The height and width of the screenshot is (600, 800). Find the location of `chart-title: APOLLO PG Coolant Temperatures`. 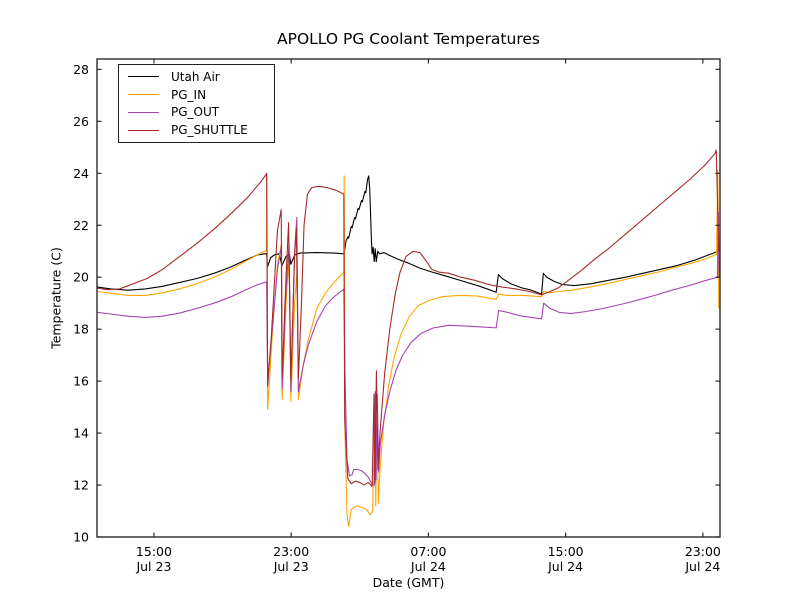

chart-title: APOLLO PG Coolant Temperatures is located at coordinates (408, 39).